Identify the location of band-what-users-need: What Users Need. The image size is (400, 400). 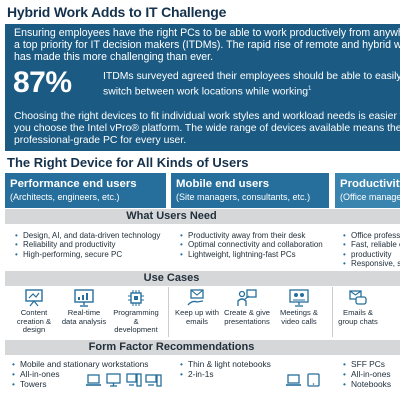
(202, 216).